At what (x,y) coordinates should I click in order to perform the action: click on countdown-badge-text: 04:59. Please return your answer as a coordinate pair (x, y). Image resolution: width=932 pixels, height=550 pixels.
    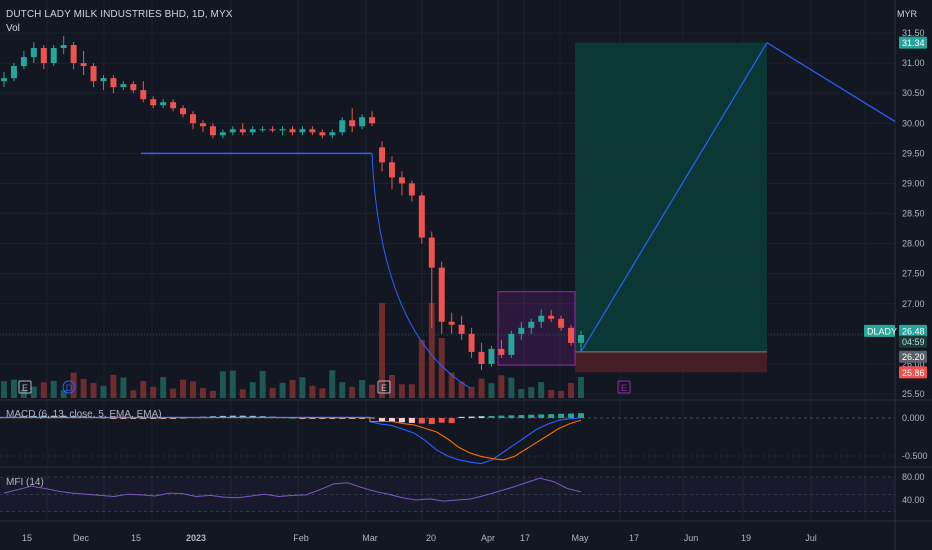
    Looking at the image, I should click on (913, 342).